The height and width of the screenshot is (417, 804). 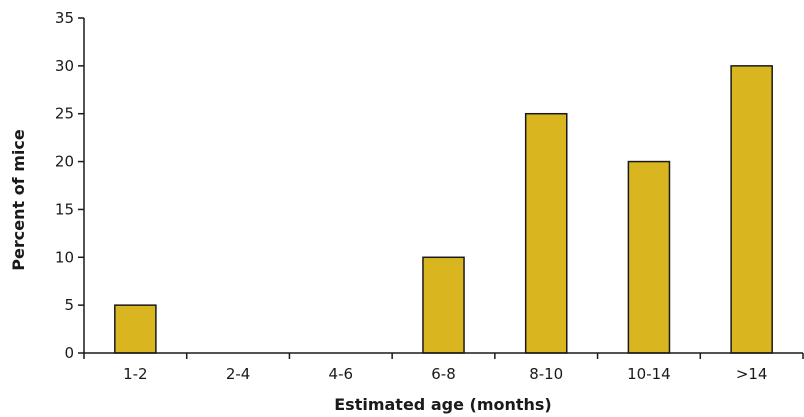 What do you see at coordinates (443, 404) in the screenshot?
I see `x-axis-title: Estimated age (months)` at bounding box center [443, 404].